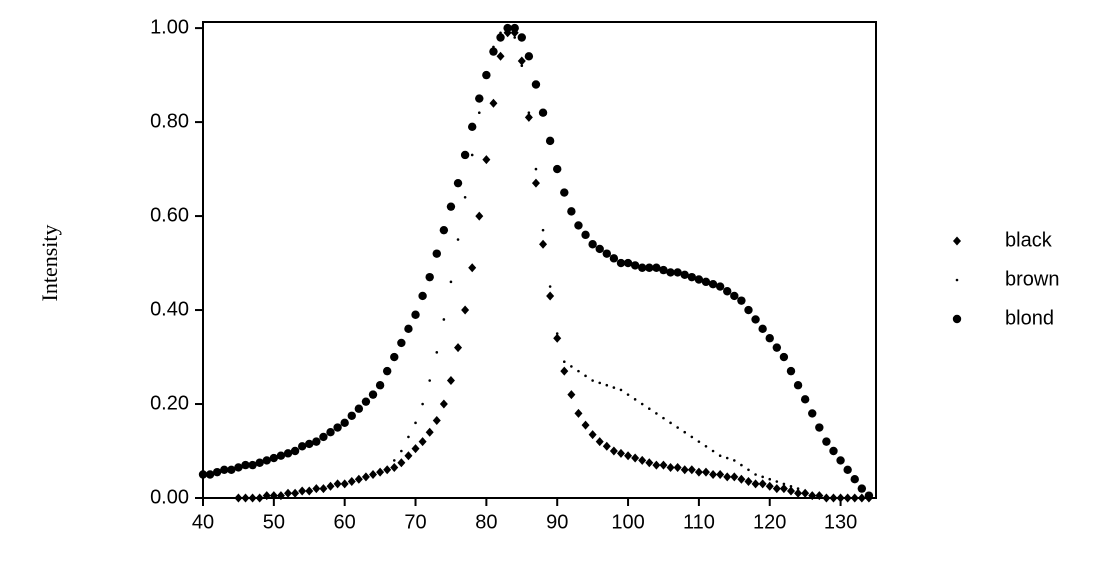 The image size is (1120, 570). Describe the element at coordinates (169, 497) in the screenshot. I see `y-tick-label: 0.00` at that location.